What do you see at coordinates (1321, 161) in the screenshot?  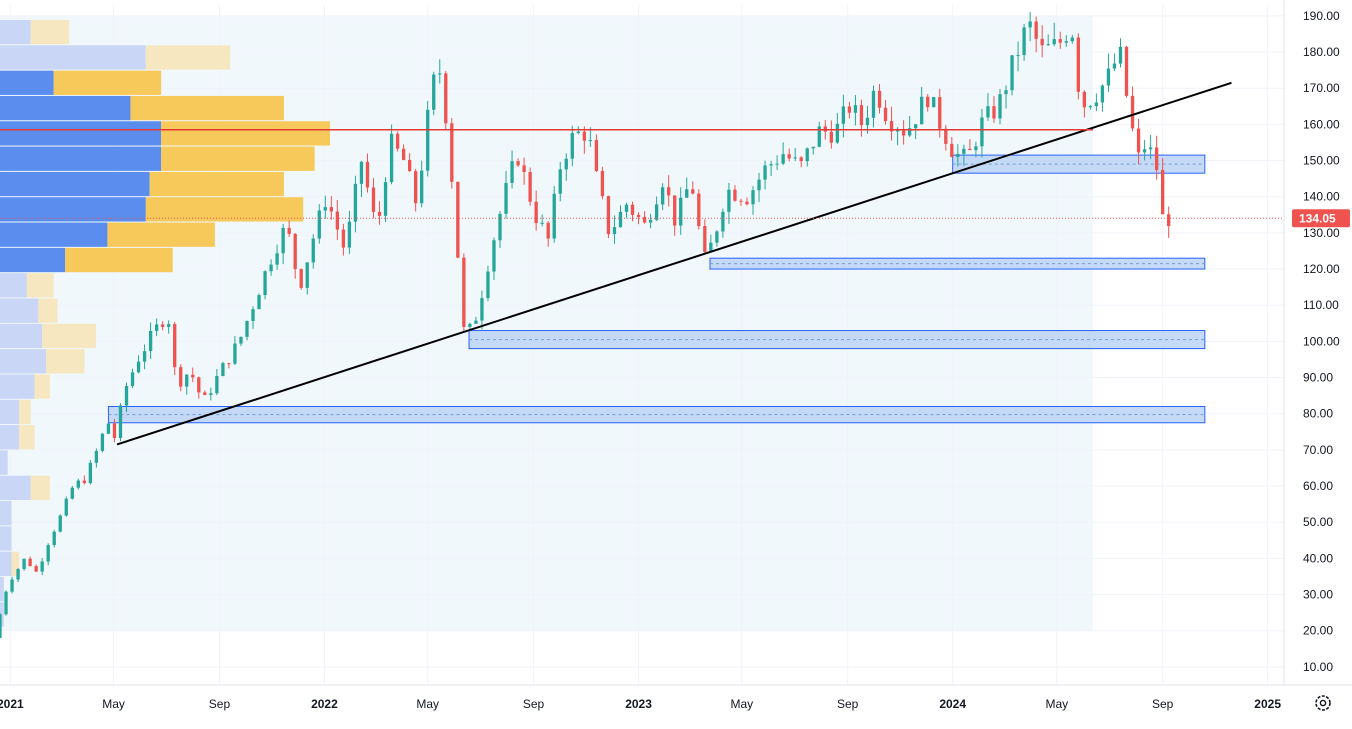 I see `price-axis-tick-label: 150.00` at bounding box center [1321, 161].